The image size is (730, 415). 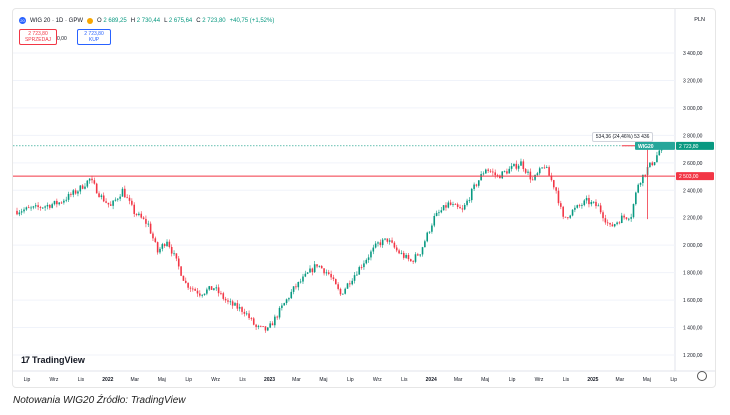 What do you see at coordinates (53, 360) in the screenshot?
I see `tradingview-logo: 17 TradingView` at bounding box center [53, 360].